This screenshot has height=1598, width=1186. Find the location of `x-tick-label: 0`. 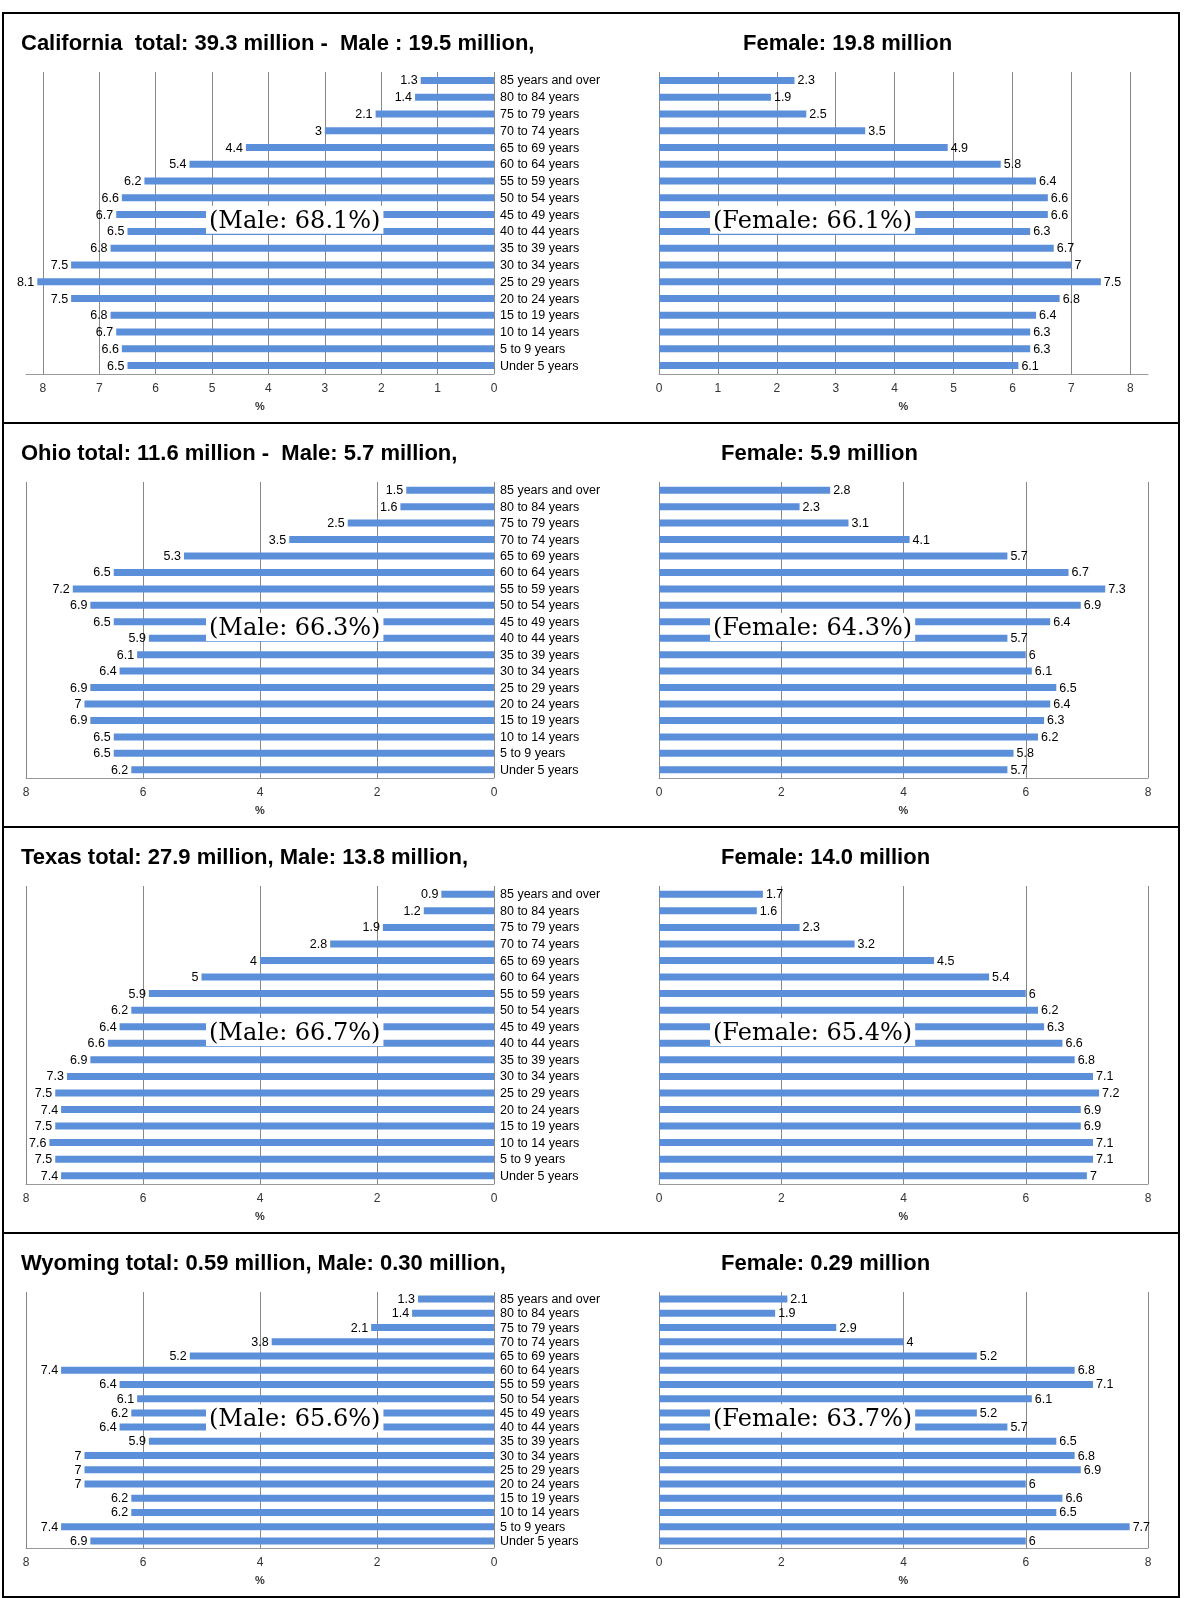

x-tick-label: 0 is located at coordinates (659, 792).